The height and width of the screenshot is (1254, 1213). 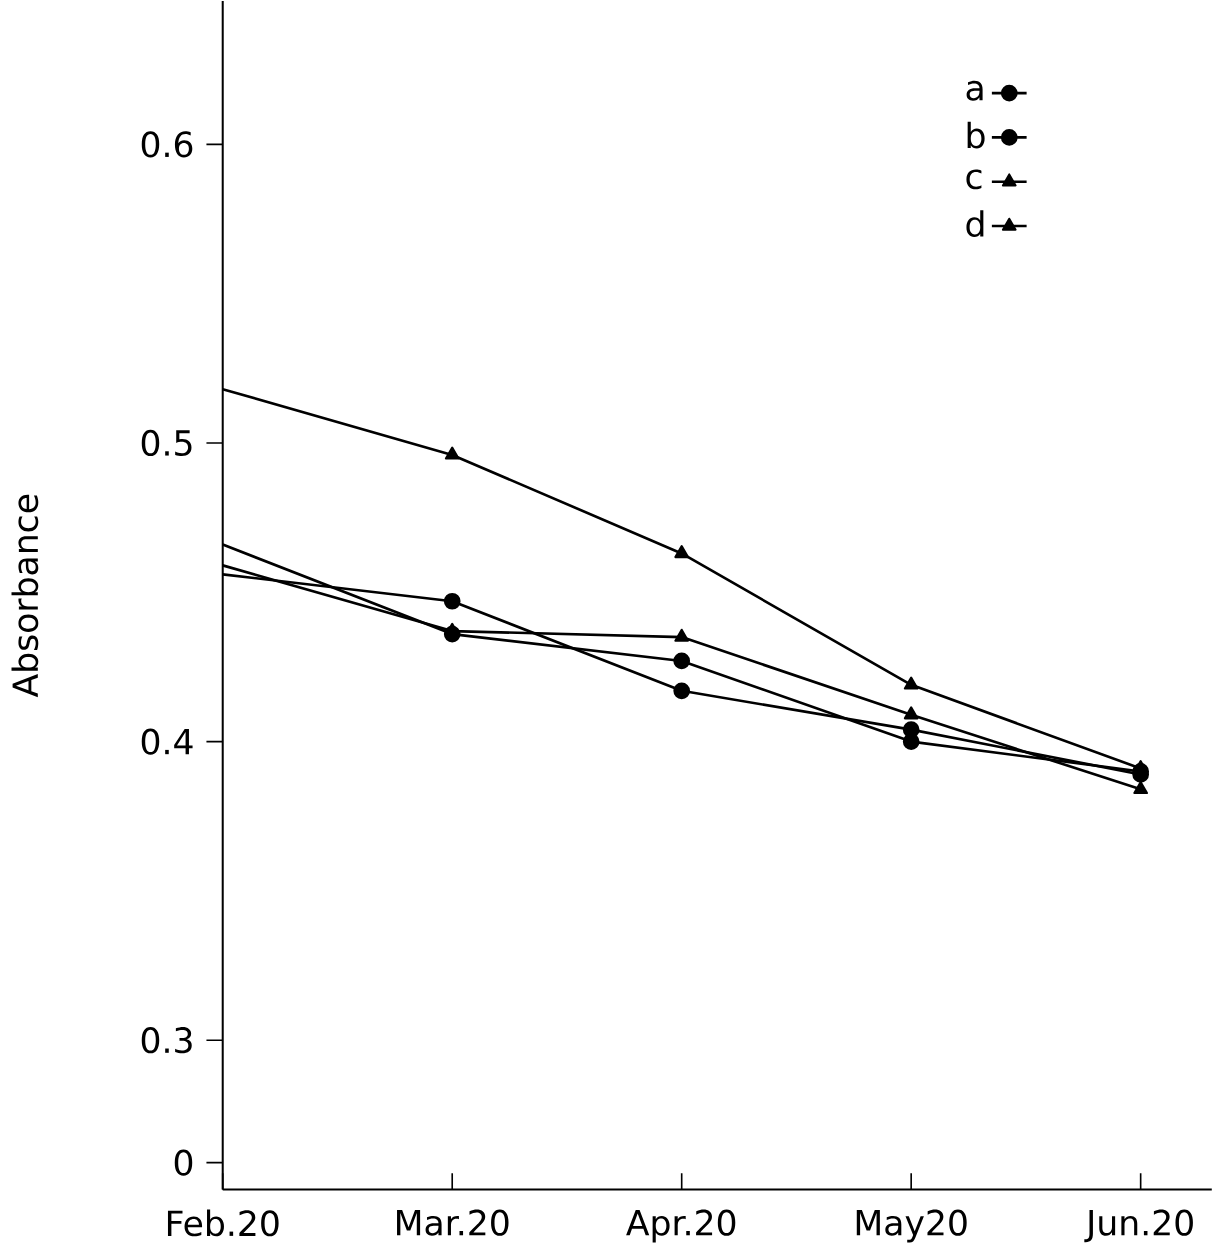 What do you see at coordinates (976, 135) in the screenshot?
I see `legend-label: b` at bounding box center [976, 135].